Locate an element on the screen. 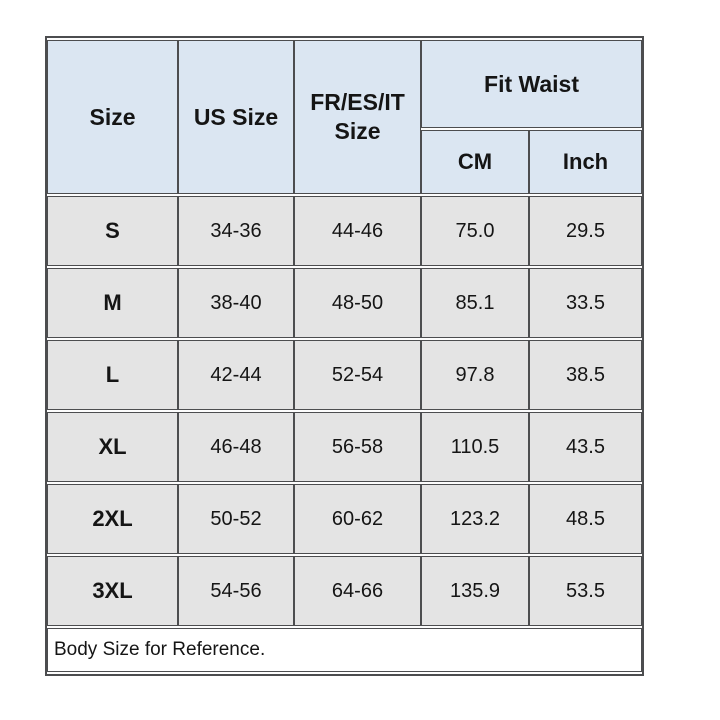 The image size is (720, 720). cell-waist-cm: 135.9 is located at coordinates (475, 591).